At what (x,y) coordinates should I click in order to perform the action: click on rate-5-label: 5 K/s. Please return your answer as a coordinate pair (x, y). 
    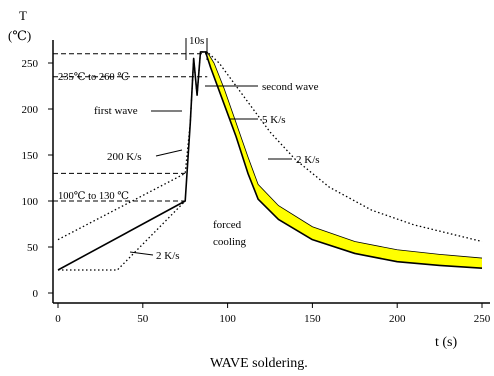
    Looking at the image, I should click on (274, 120).